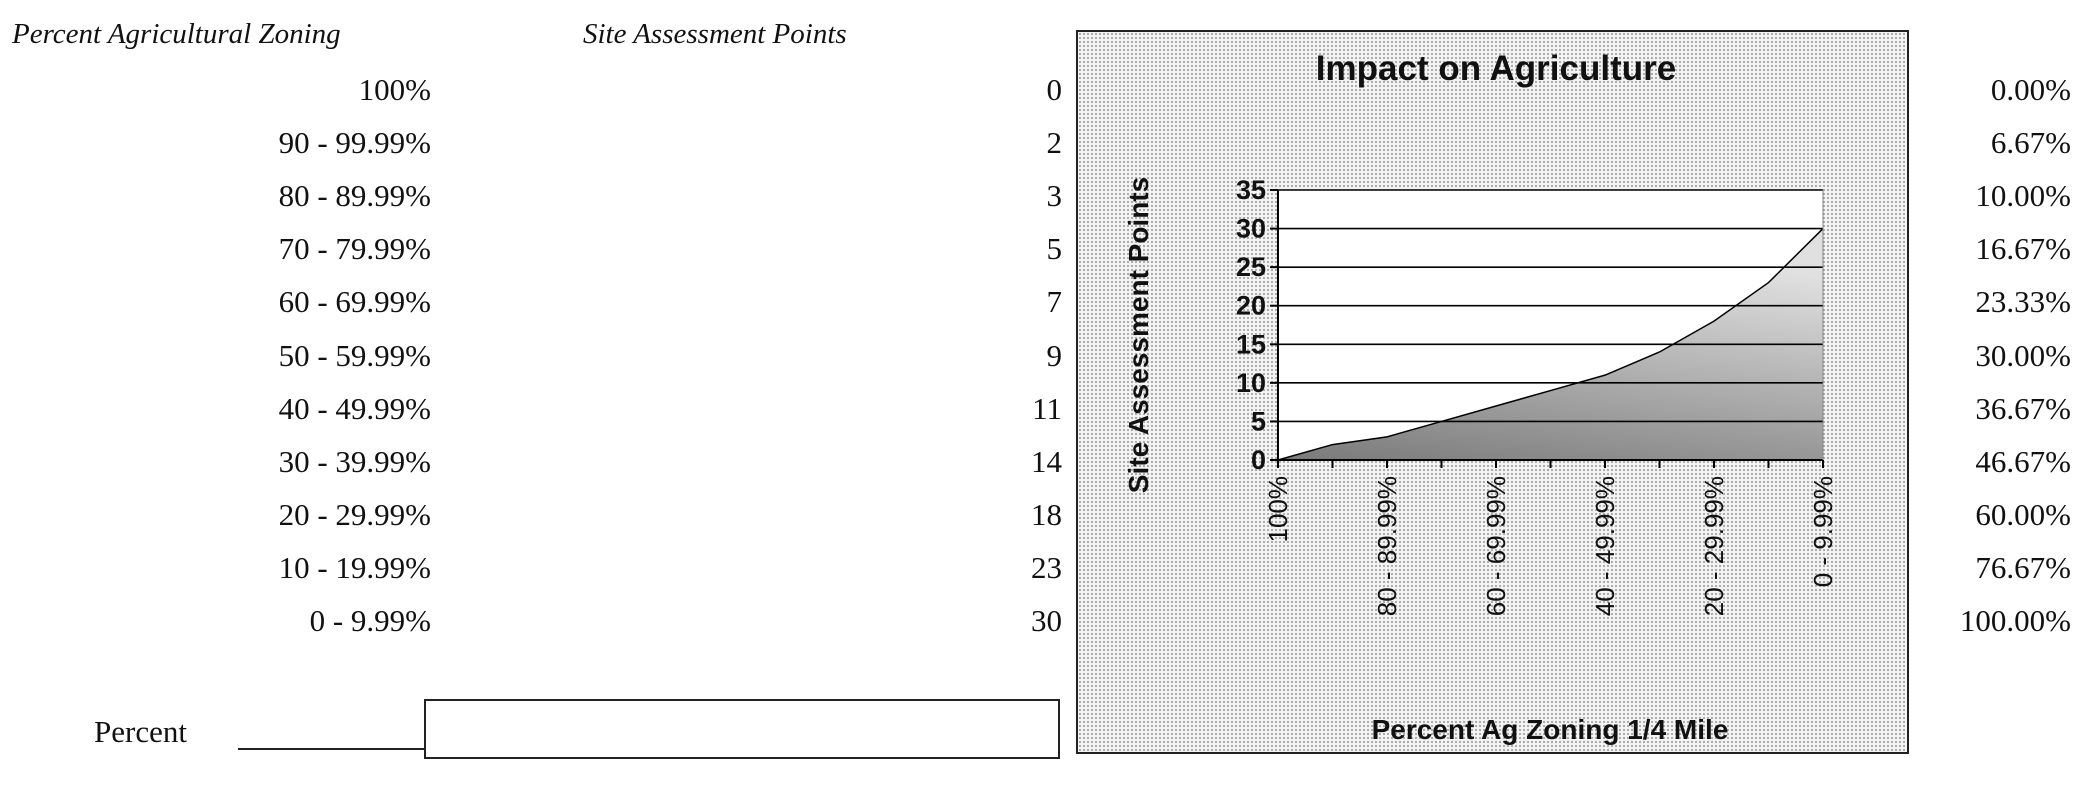  Describe the element at coordinates (1047, 408) in the screenshot. I see `points-cell: 11` at that location.